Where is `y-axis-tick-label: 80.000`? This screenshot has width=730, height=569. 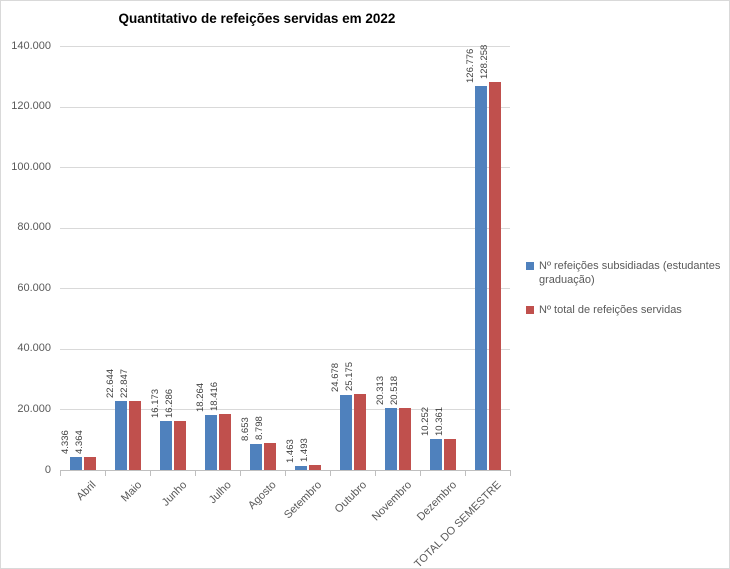 y-axis-tick-label: 80.000 is located at coordinates (34, 227).